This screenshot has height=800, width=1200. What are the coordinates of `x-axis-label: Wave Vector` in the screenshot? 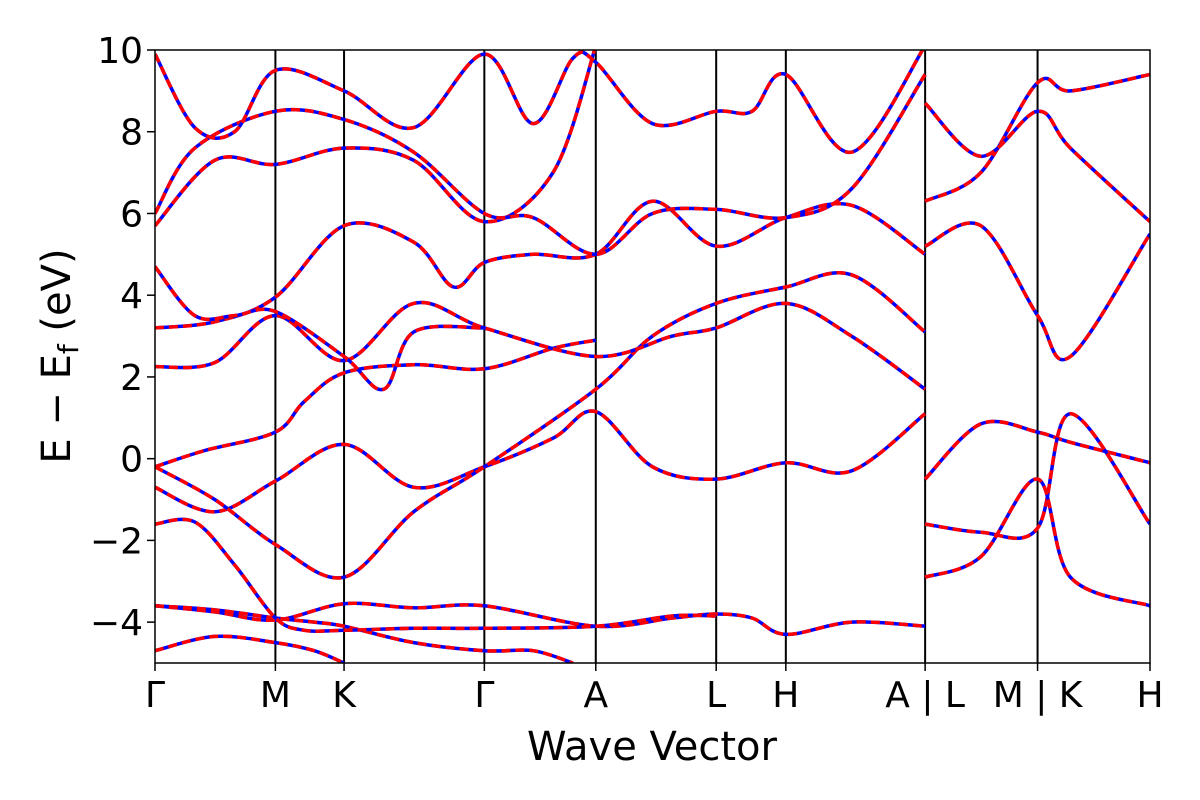 It's located at (652, 747).